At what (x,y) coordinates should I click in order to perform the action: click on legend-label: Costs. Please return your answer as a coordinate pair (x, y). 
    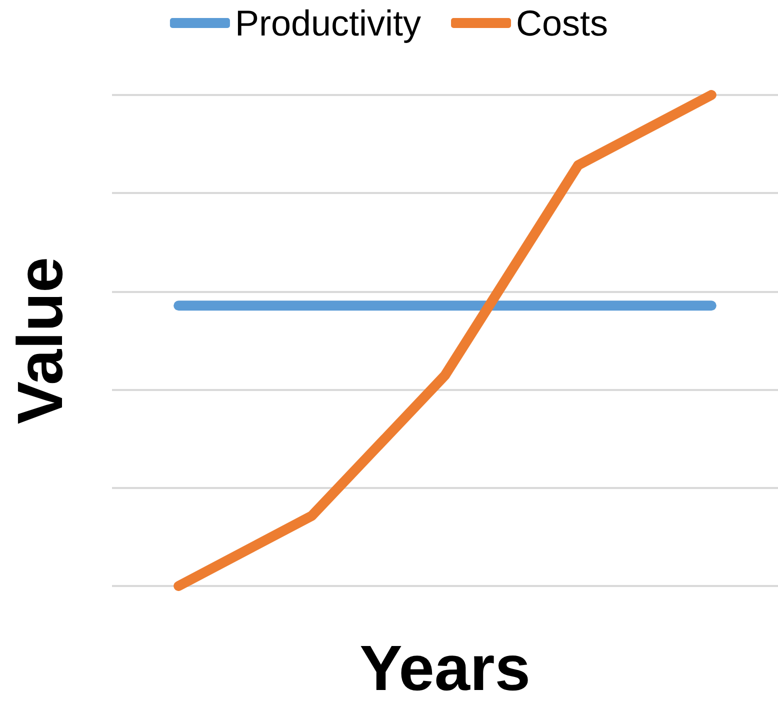
    Looking at the image, I should click on (562, 23).